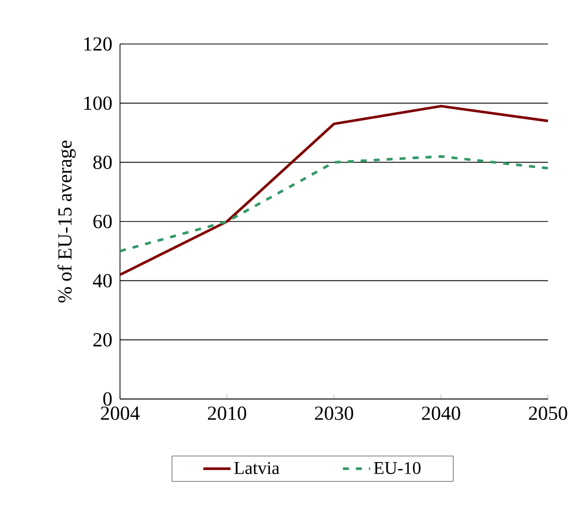  Describe the element at coordinates (66, 221) in the screenshot. I see `y-axis-title: % of EU-15 average` at that location.